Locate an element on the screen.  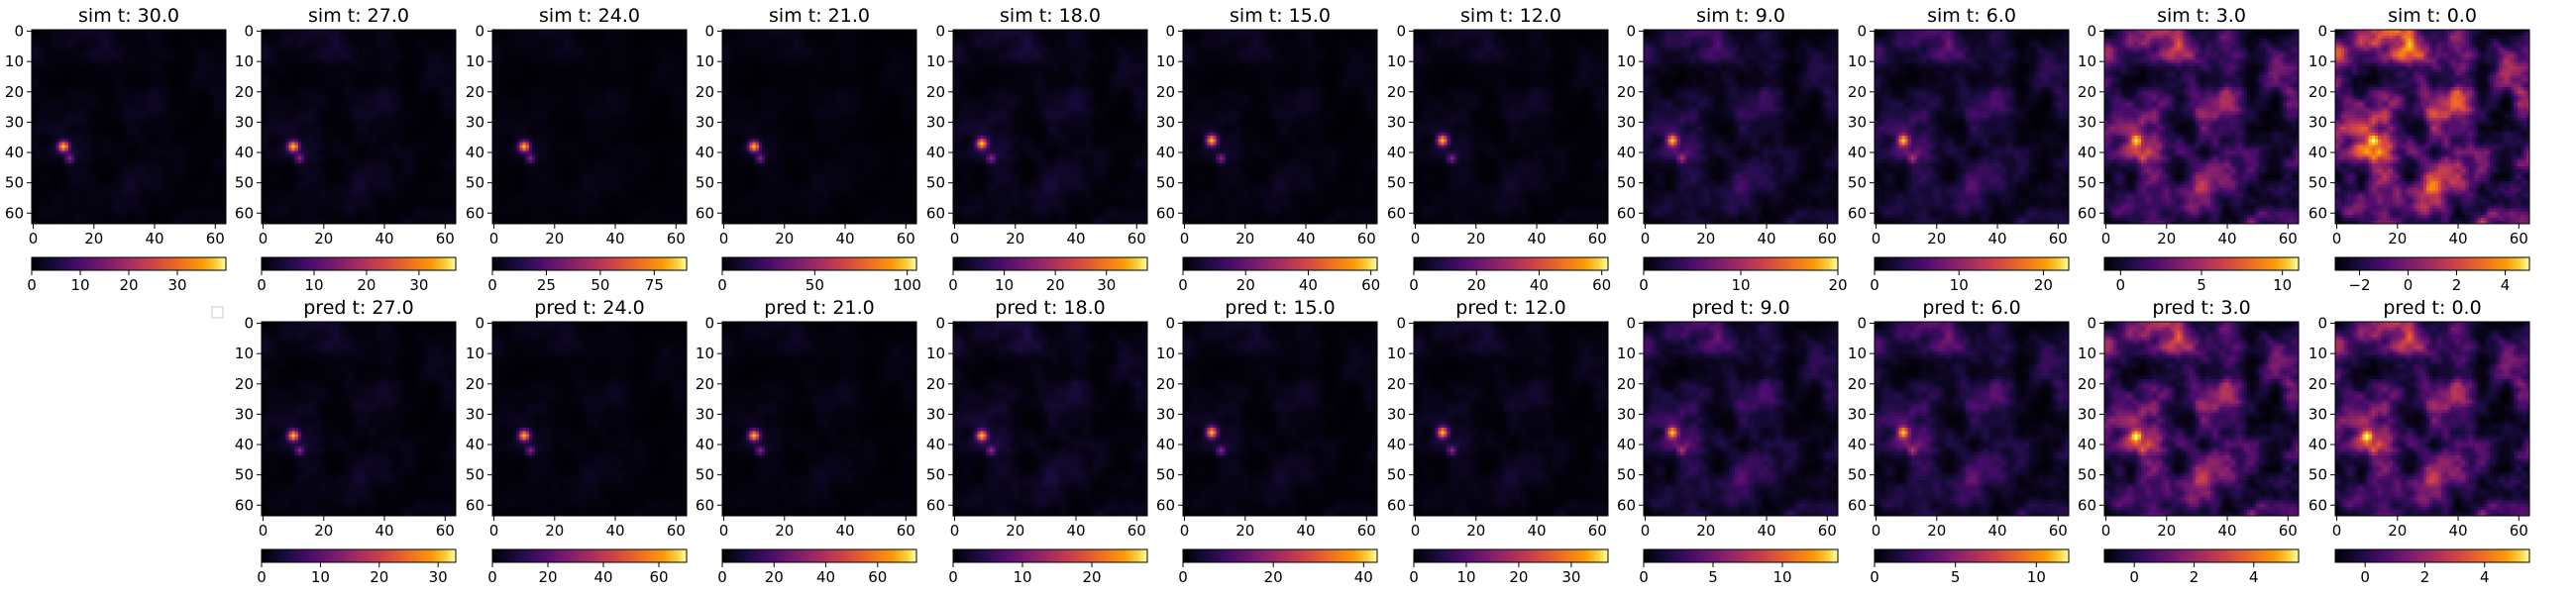
panel-title: sim t: 3.0 is located at coordinates (2201, 16).